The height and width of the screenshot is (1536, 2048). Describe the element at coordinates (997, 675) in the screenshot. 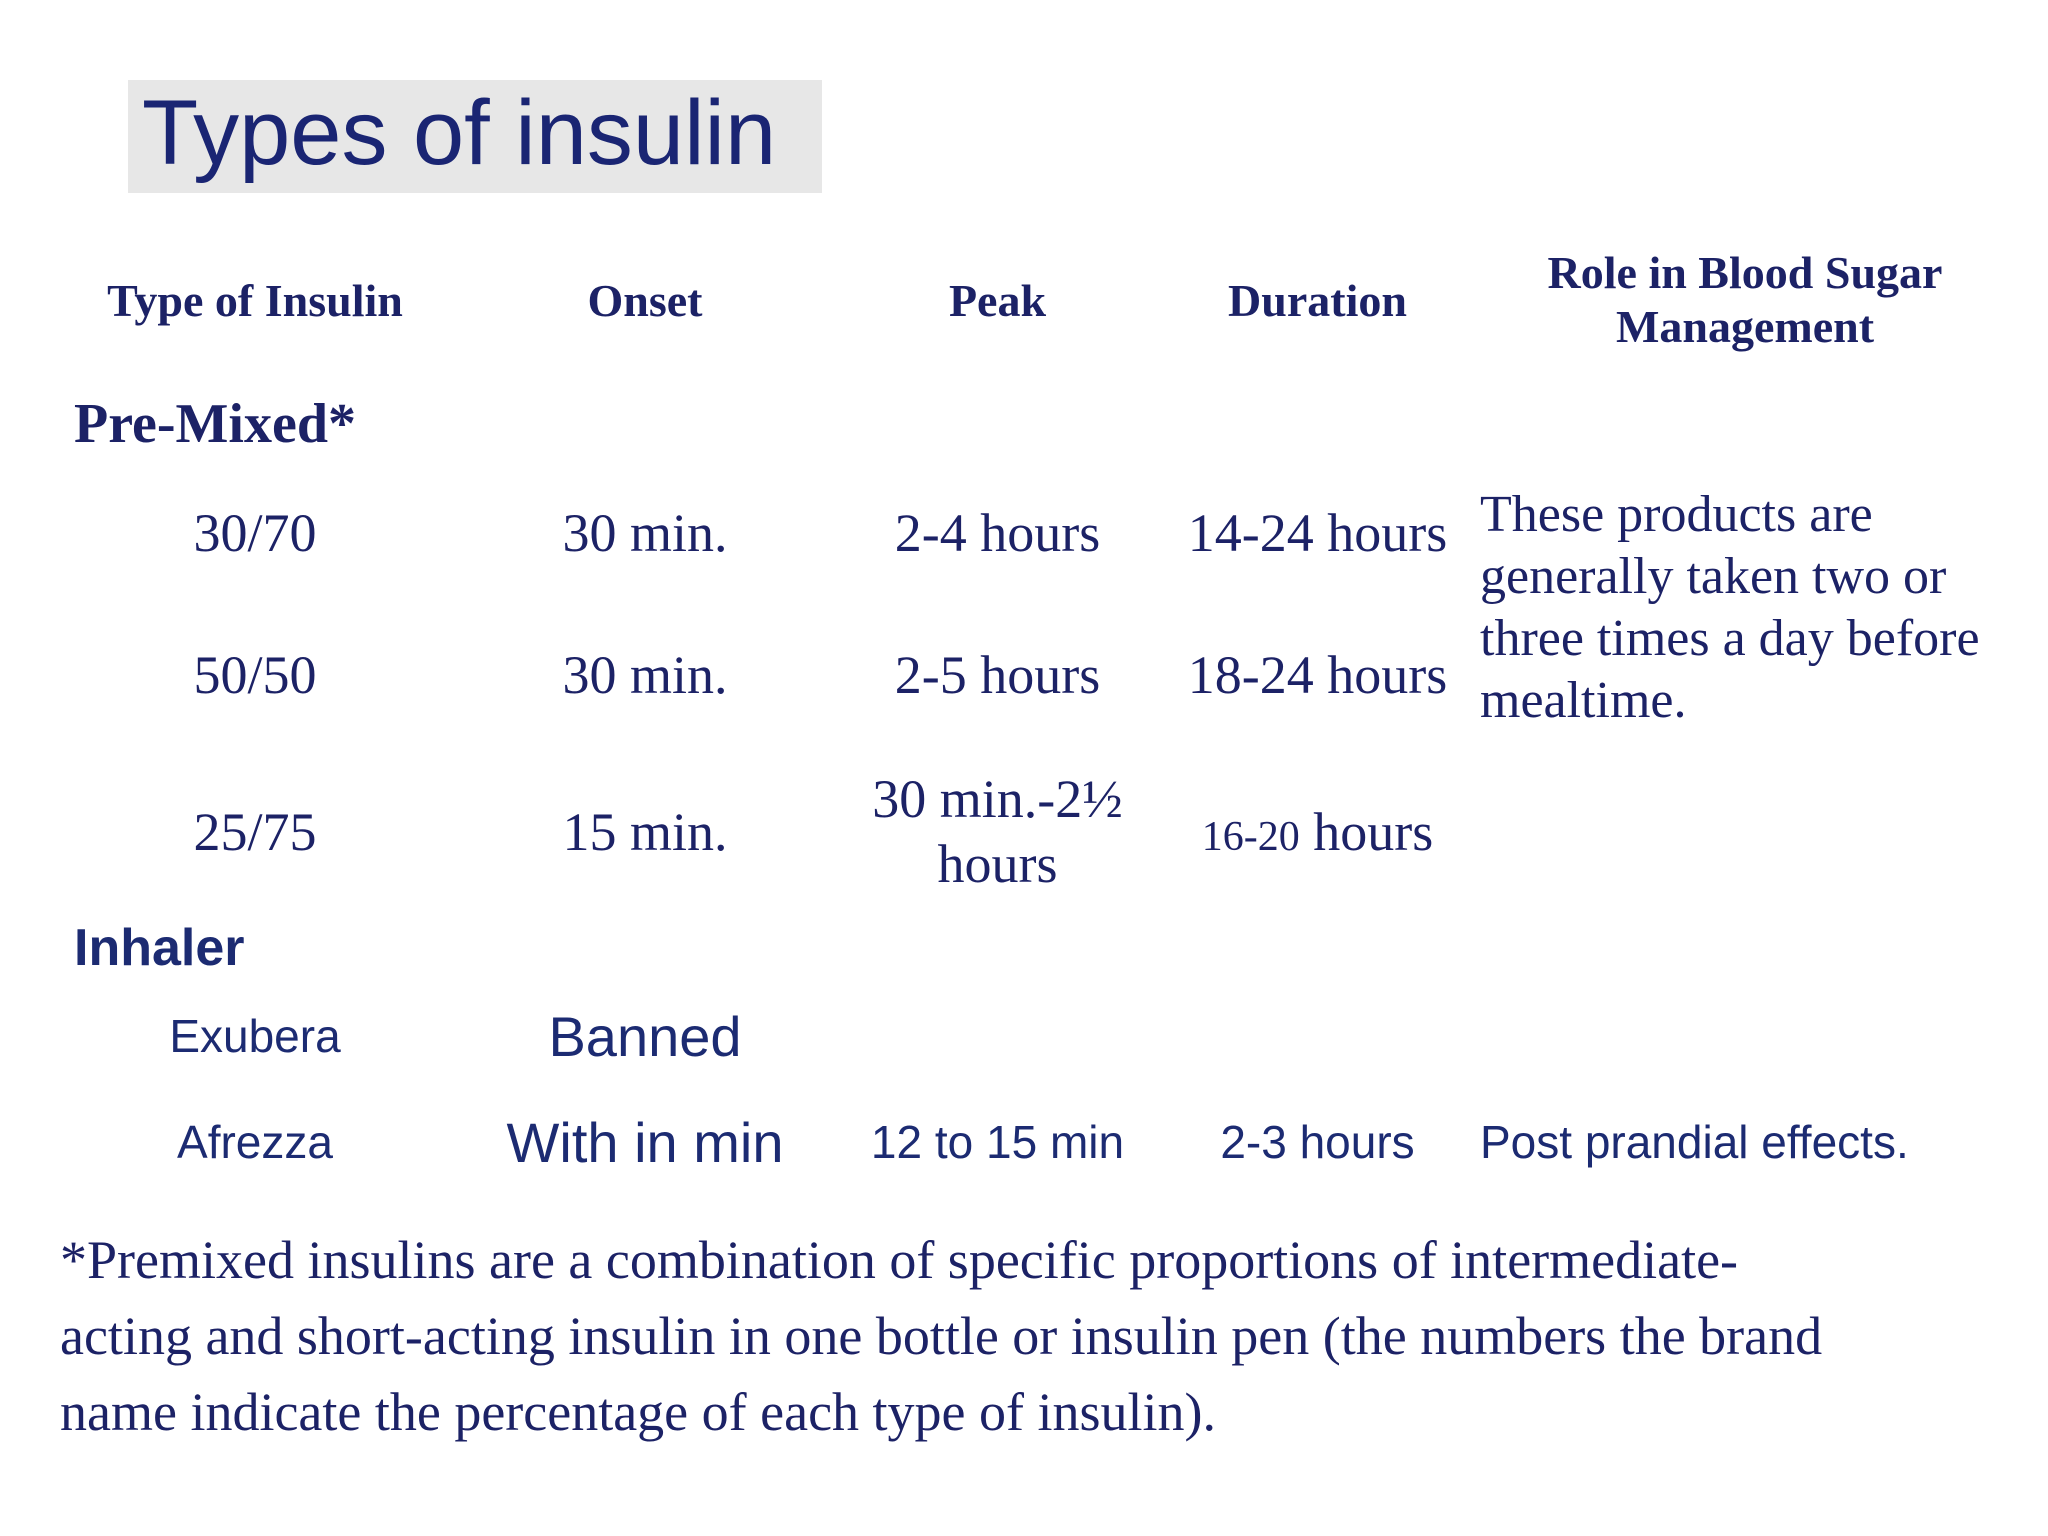

I see `cell-peak-50-50: 2-5 hours` at that location.